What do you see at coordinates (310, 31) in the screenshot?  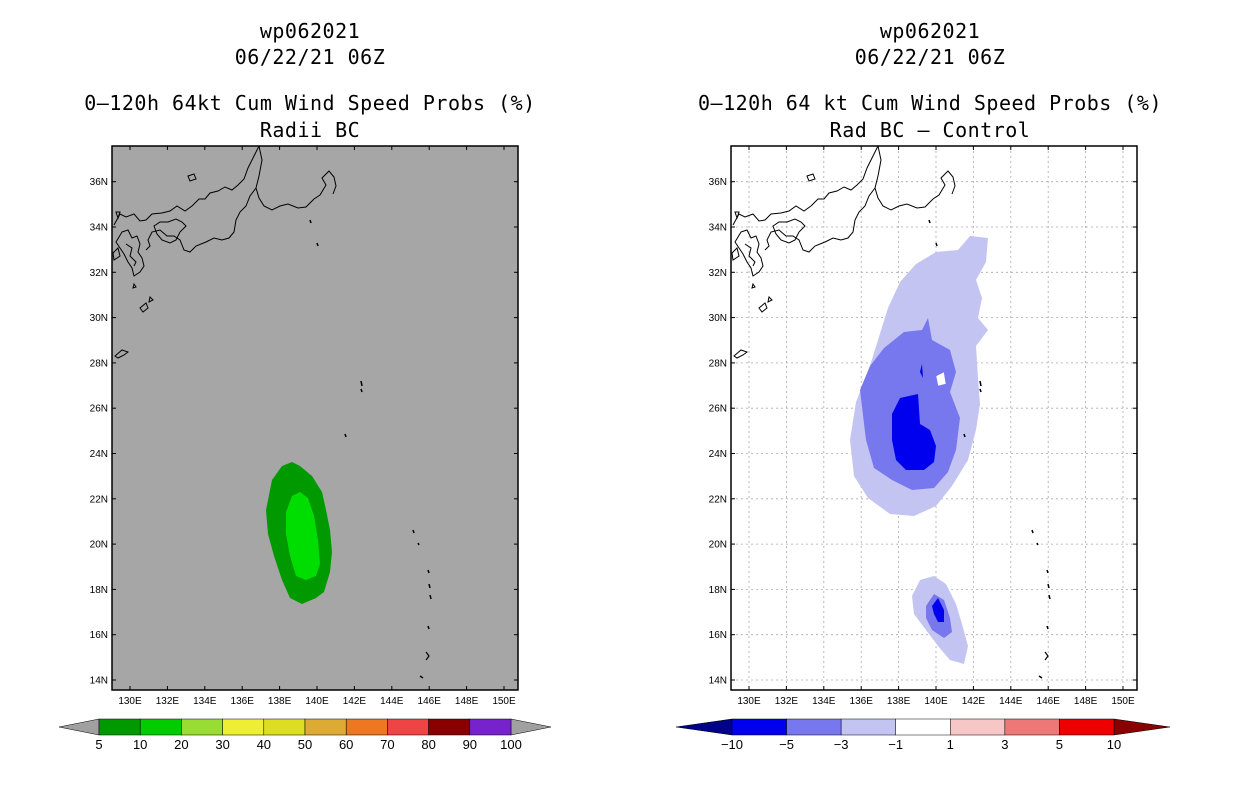 I see `left-storm-id: wp062021` at bounding box center [310, 31].